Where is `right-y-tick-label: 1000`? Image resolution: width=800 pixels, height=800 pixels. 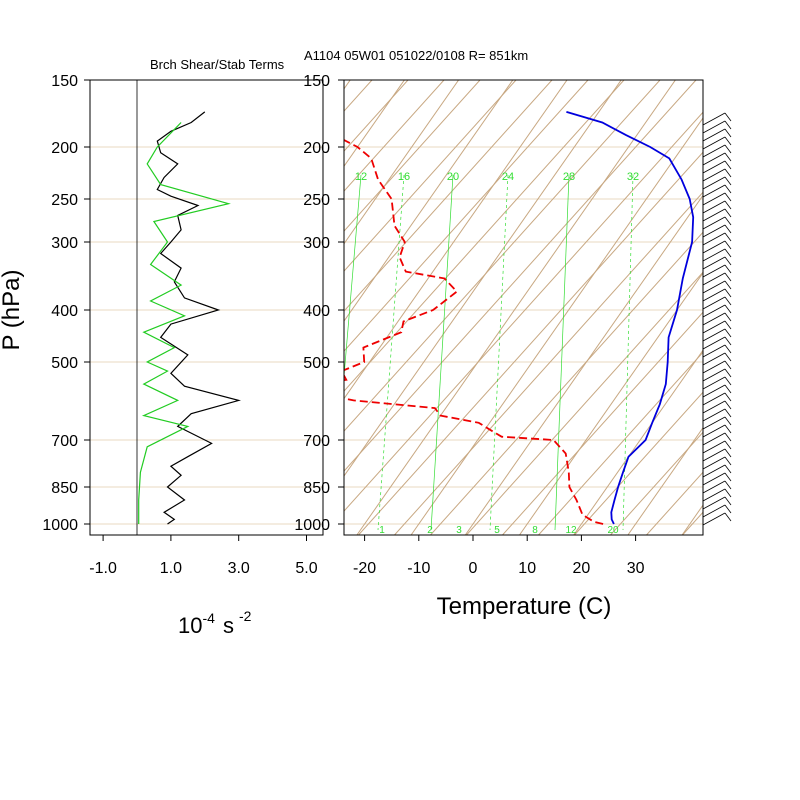 right-y-tick-label: 1000 is located at coordinates (312, 525).